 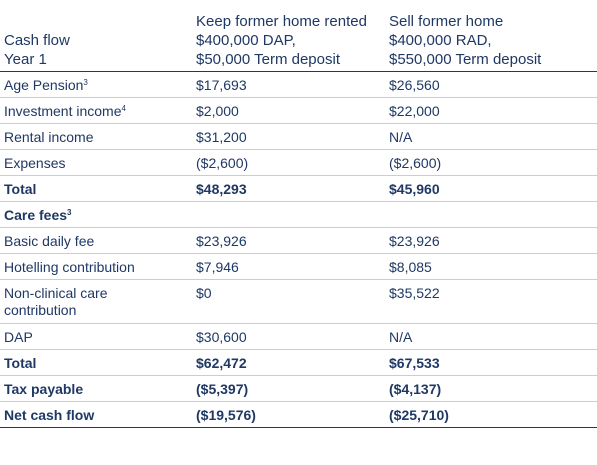 What do you see at coordinates (440, 40) in the screenshot?
I see `header-sell-home-line2: $400,000 RAD,` at bounding box center [440, 40].